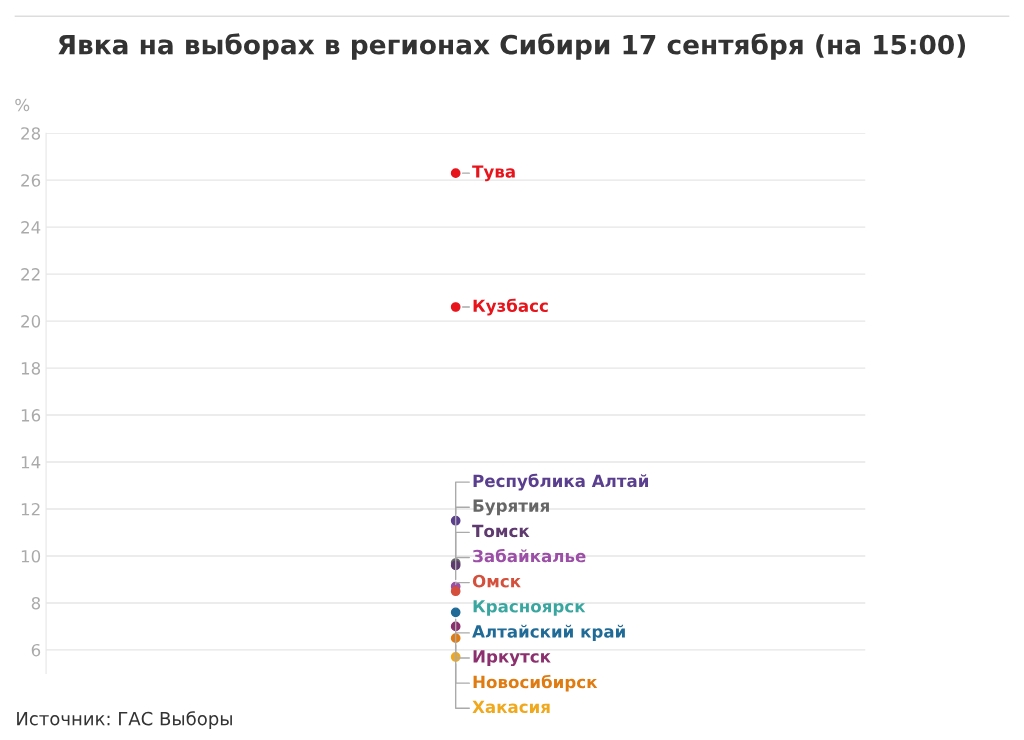  Describe the element at coordinates (36, 650) in the screenshot. I see `y-tick-label: 6` at that location.